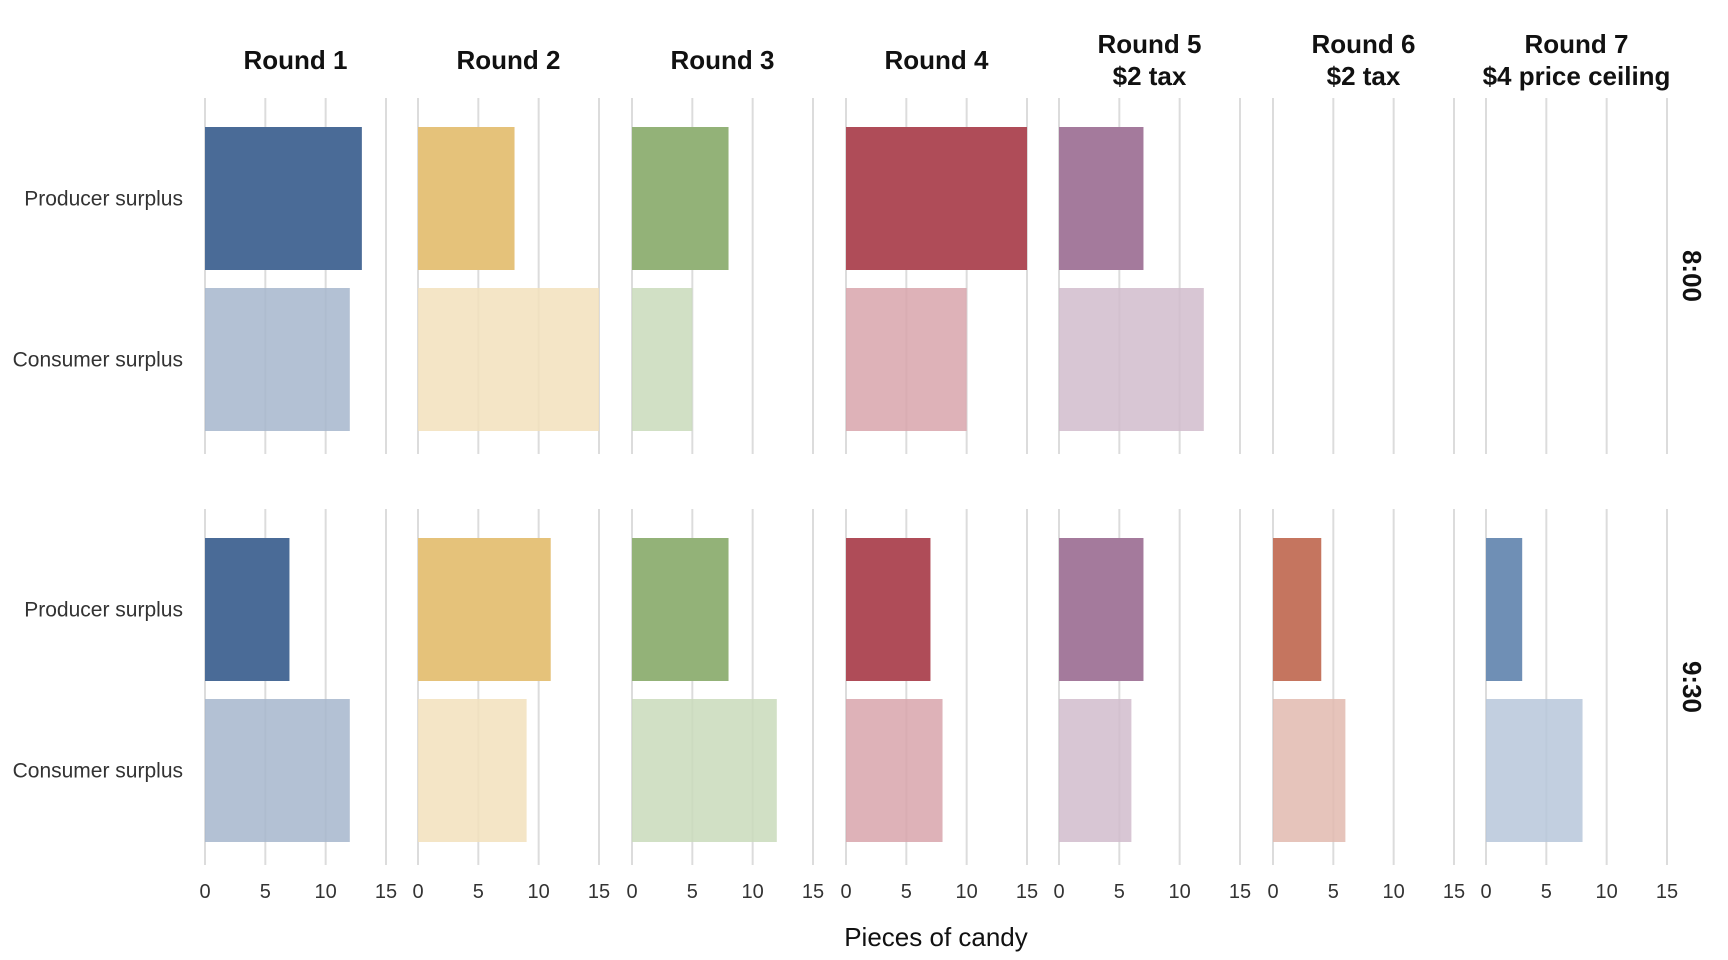  What do you see at coordinates (723, 60) in the screenshot?
I see `panel-title: Round 3` at bounding box center [723, 60].